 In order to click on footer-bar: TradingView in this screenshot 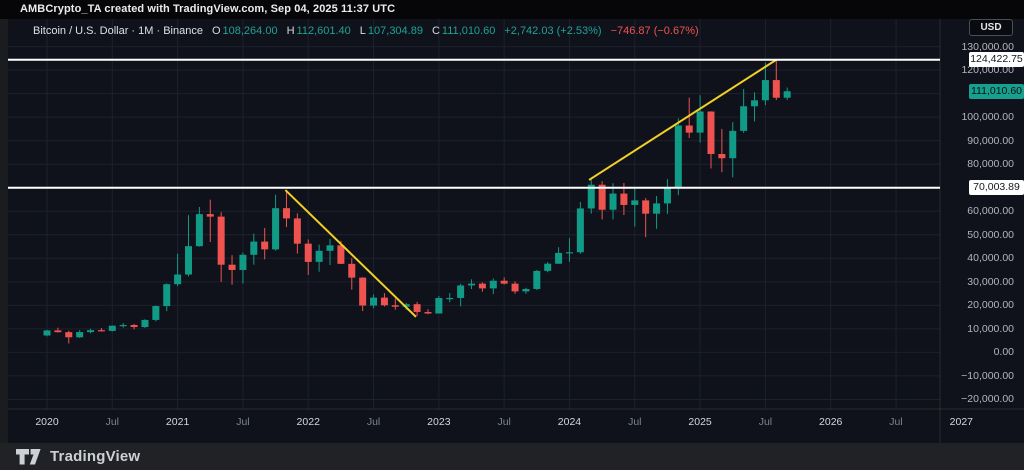, I will do `click(512, 456)`.